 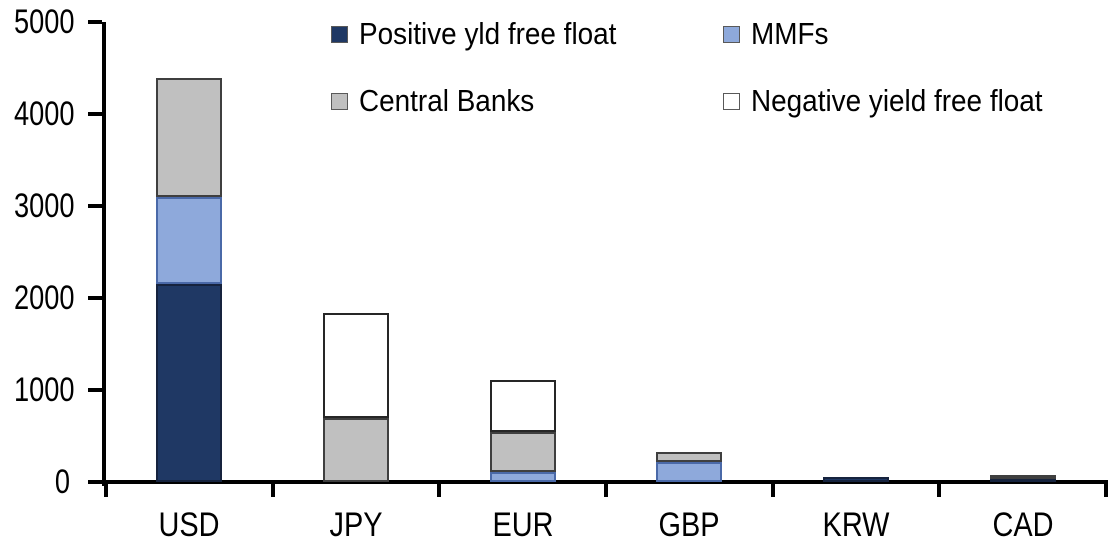 I want to click on legend-item-mmfs: MMFs, so click(x=780, y=34).